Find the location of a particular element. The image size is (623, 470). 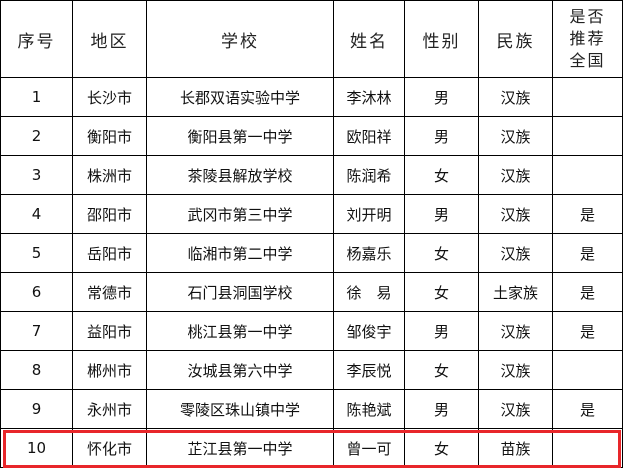

cell: 芷江县第一中学 is located at coordinates (240, 448).